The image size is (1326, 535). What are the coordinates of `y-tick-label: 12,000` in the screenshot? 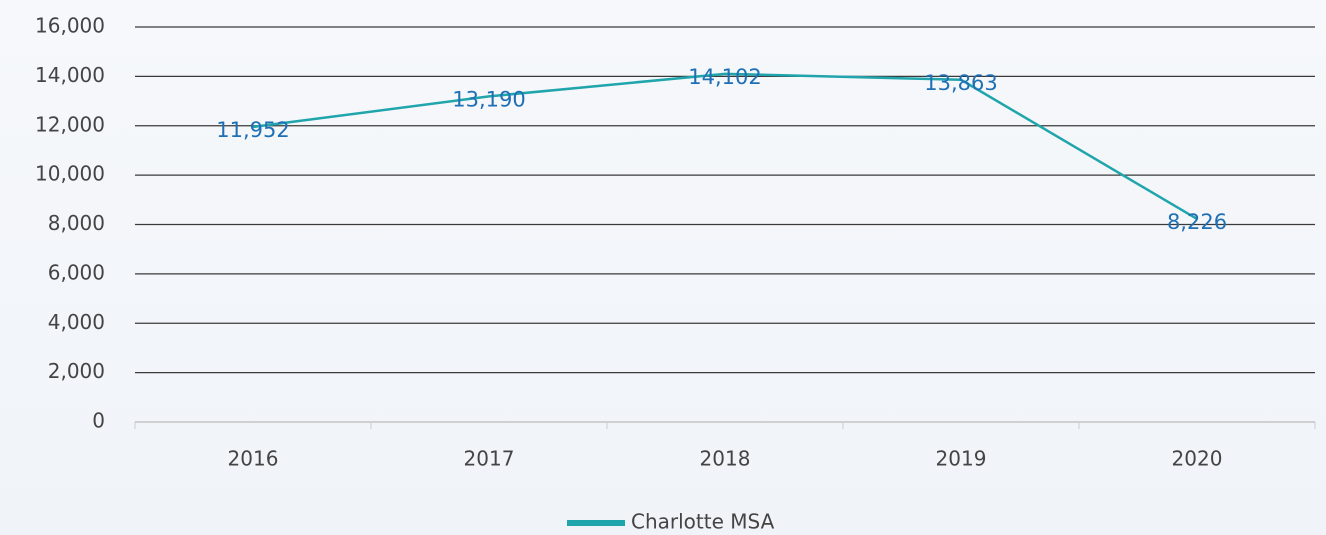 It's located at (70, 124).